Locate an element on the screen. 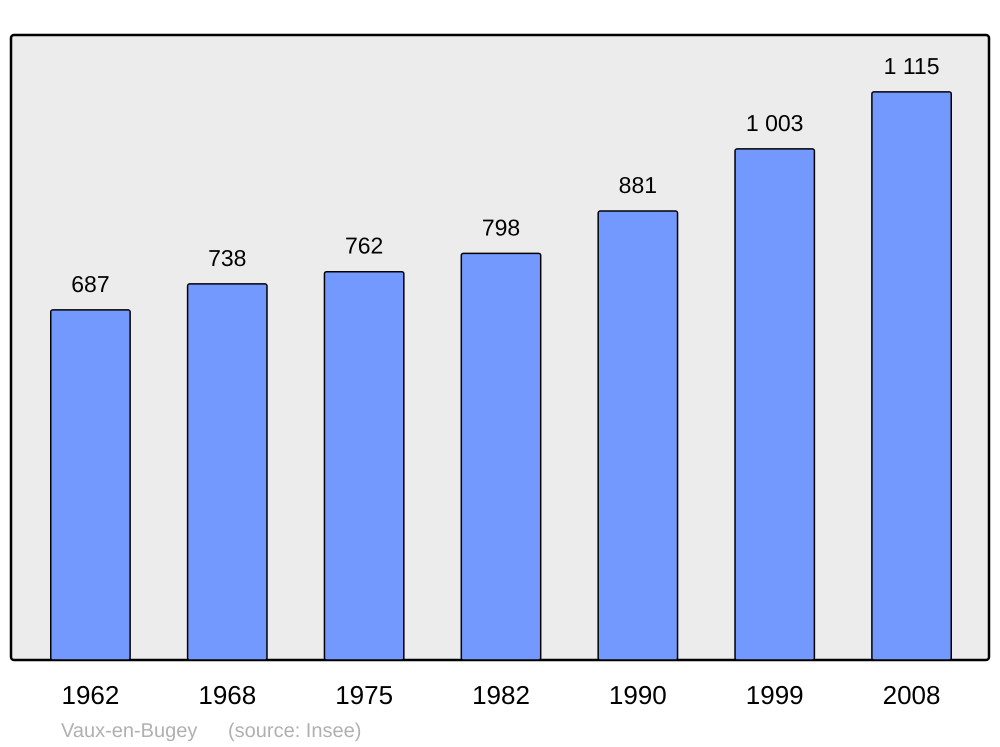 The height and width of the screenshot is (747, 1000). data-label: 798 is located at coordinates (501, 227).